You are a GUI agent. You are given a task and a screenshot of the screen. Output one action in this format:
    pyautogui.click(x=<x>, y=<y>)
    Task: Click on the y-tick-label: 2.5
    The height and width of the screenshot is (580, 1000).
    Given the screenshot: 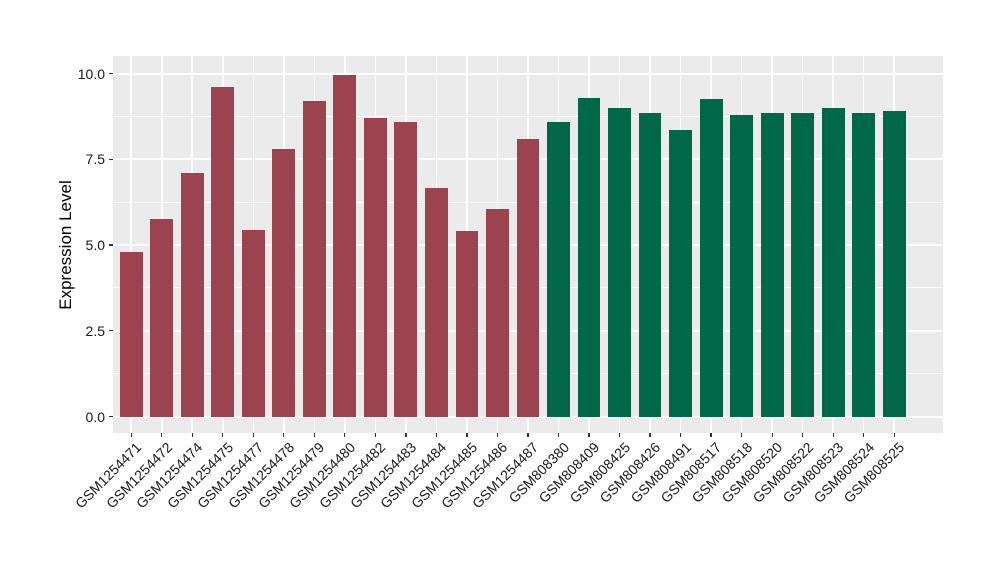 What is the action you would take?
    pyautogui.click(x=95, y=330)
    